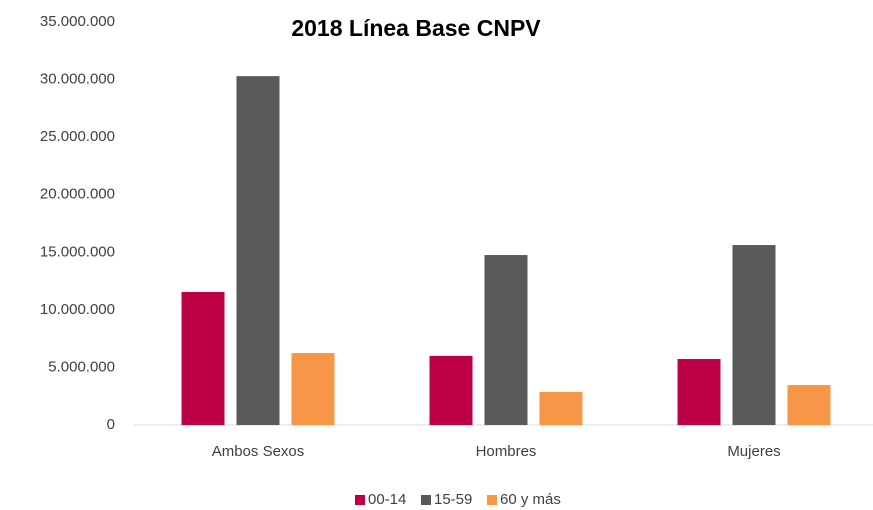 The image size is (873, 510). I want to click on y-tick-label: 15.000.000, so click(77, 251).